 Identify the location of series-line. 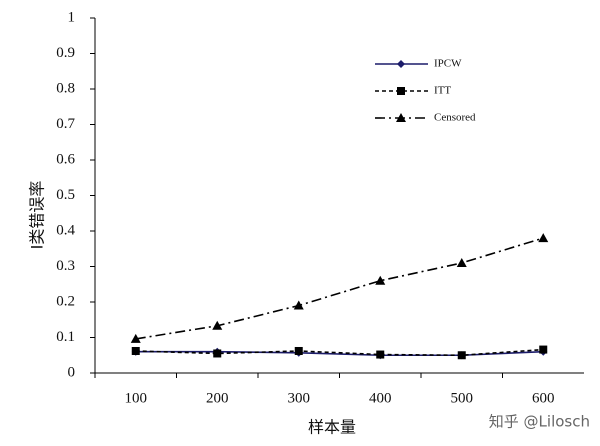
(339, 352).